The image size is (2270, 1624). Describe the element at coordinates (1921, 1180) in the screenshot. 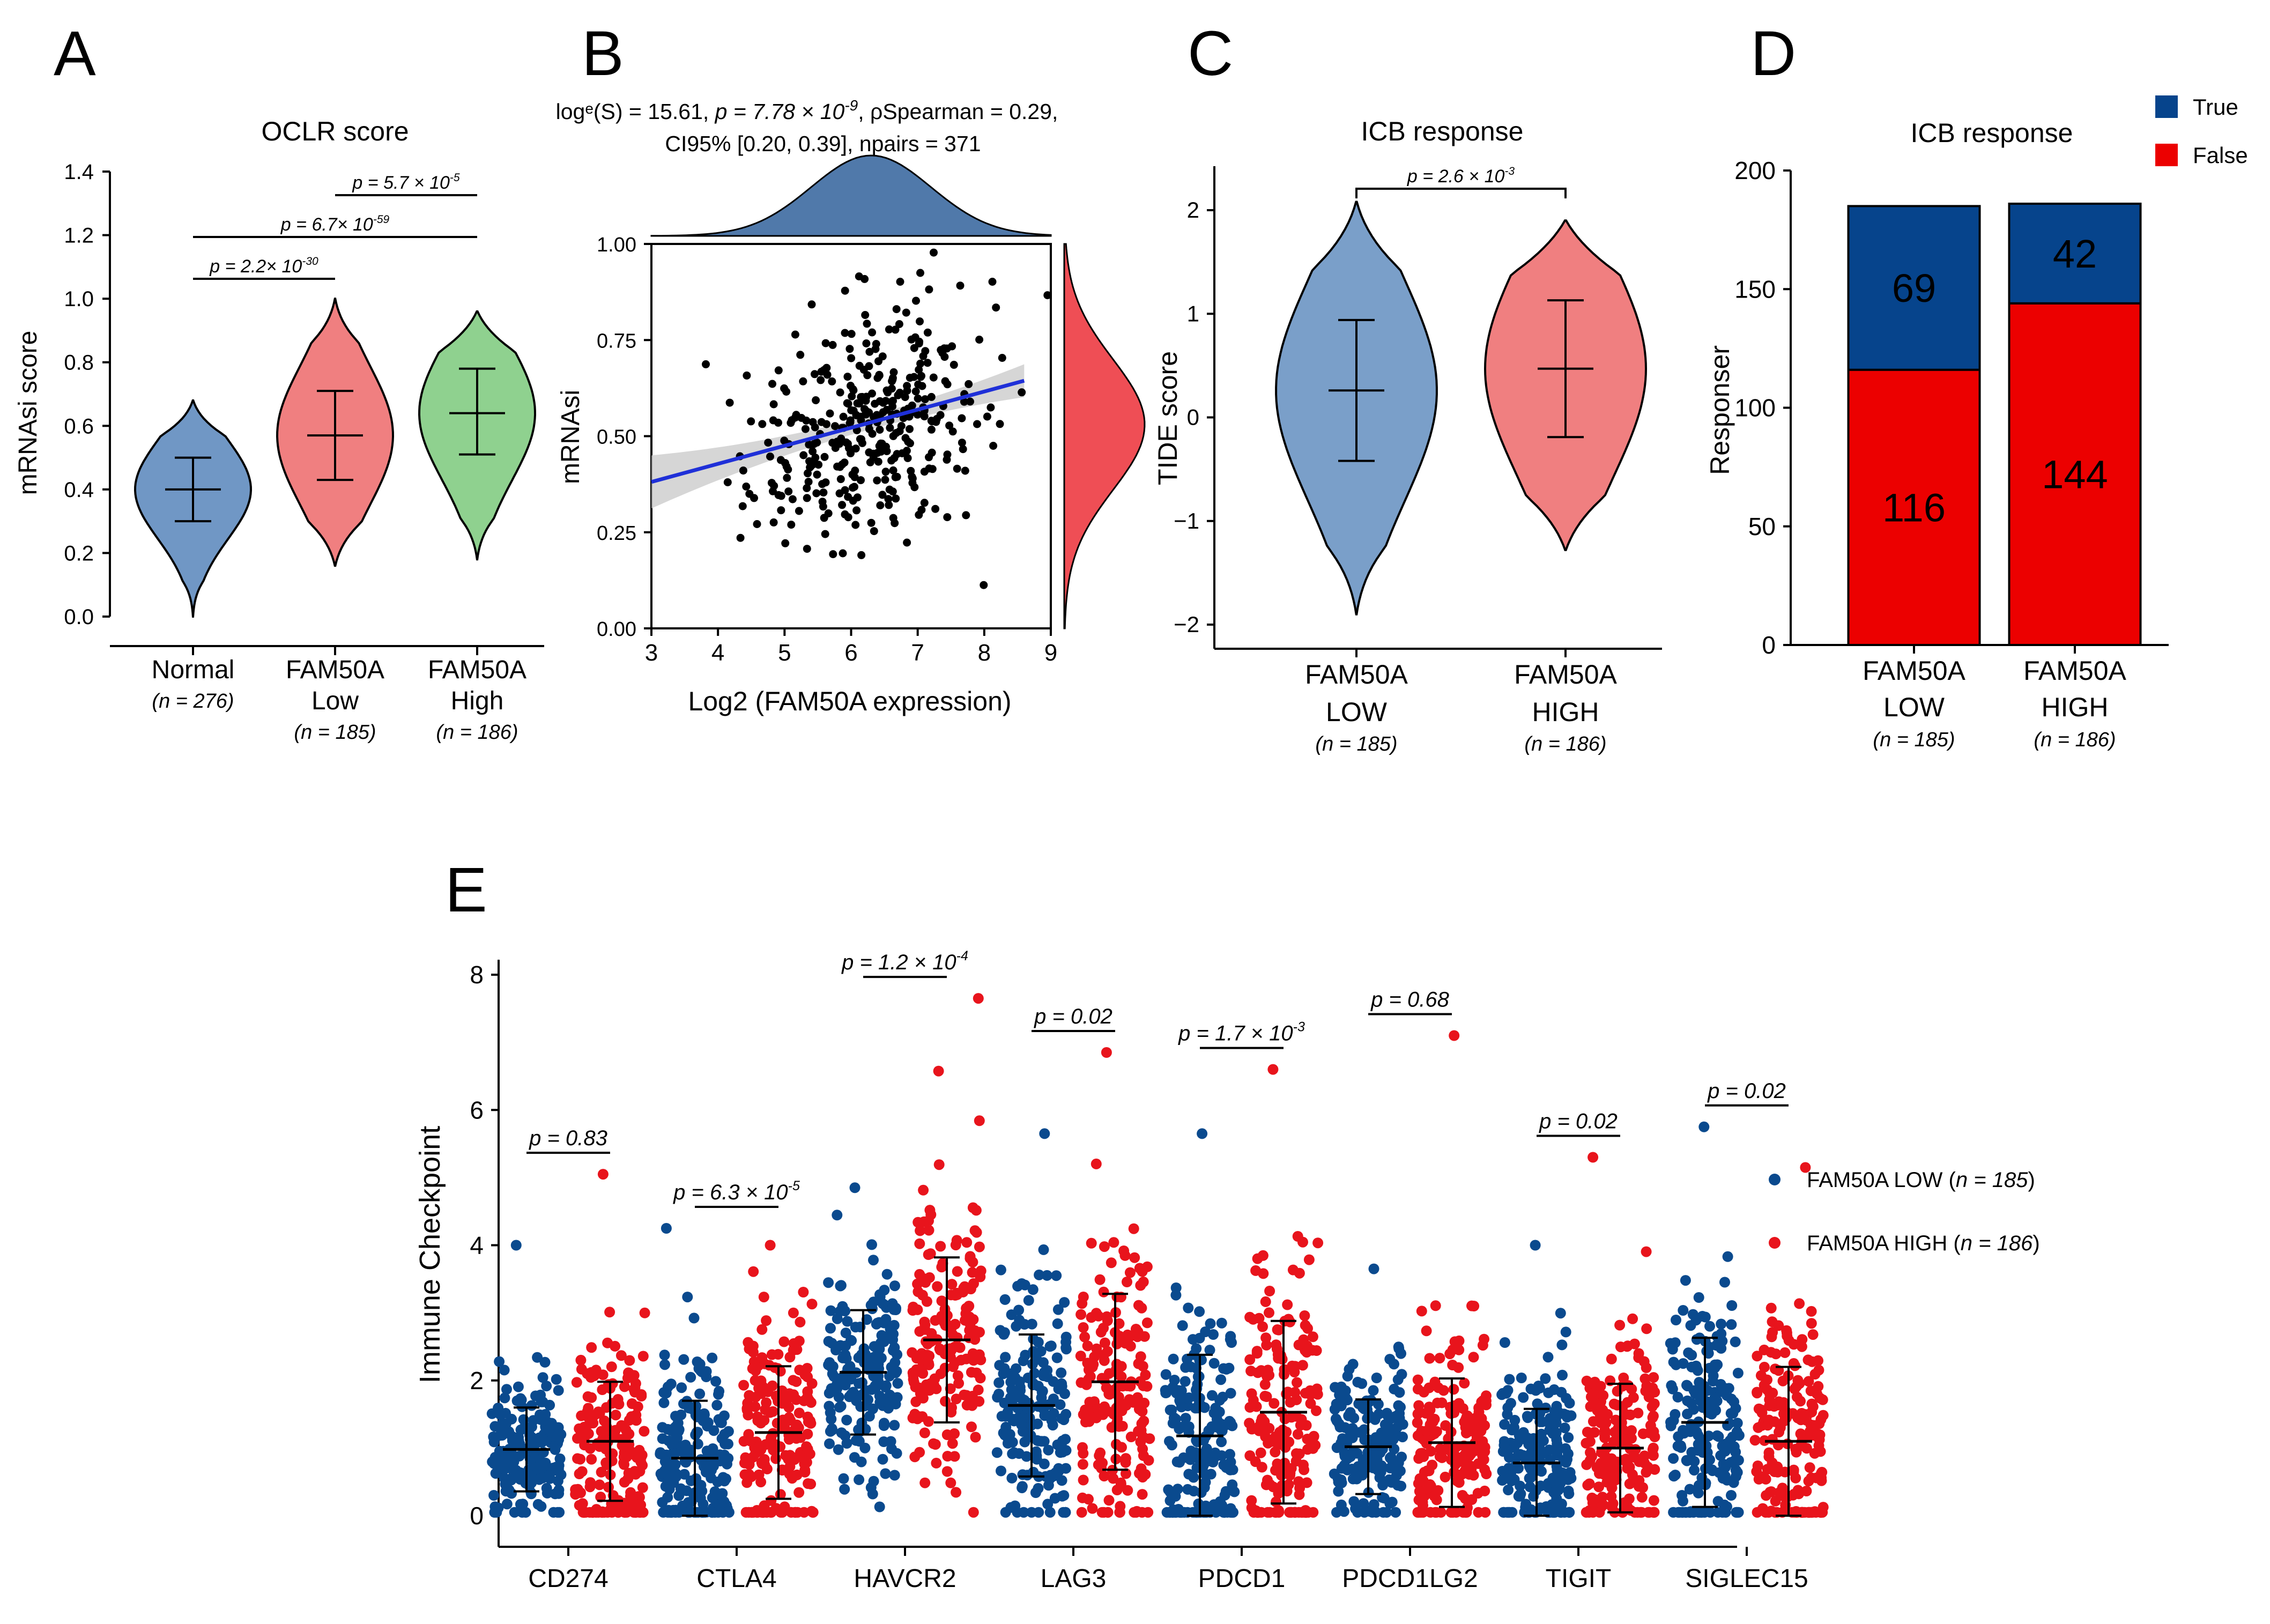

I see `panel-e-legend-label-0: FAM50A LOW (n = 185)` at that location.